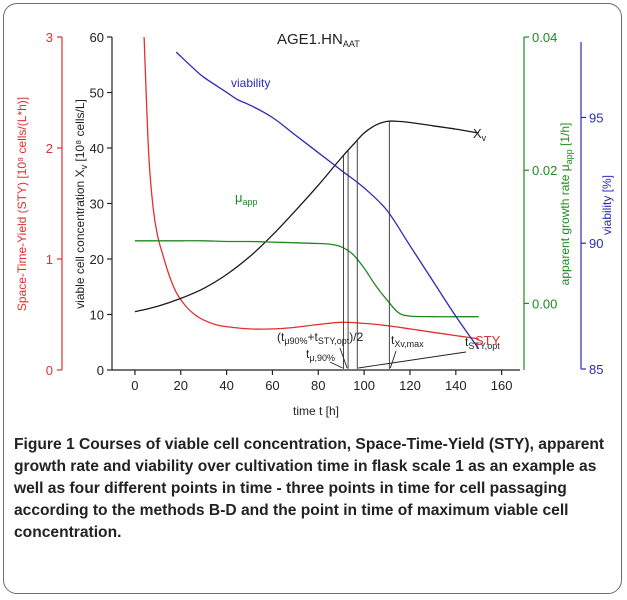  What do you see at coordinates (44, 444) in the screenshot?
I see `caption-label: Figure 1` at bounding box center [44, 444].